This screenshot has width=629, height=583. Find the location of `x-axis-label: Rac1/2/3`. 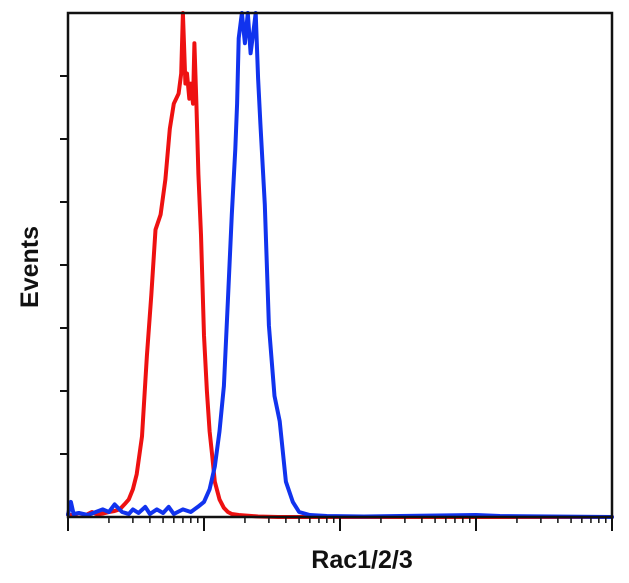

x-axis-label: Rac1/2/3 is located at coordinates (361, 560).